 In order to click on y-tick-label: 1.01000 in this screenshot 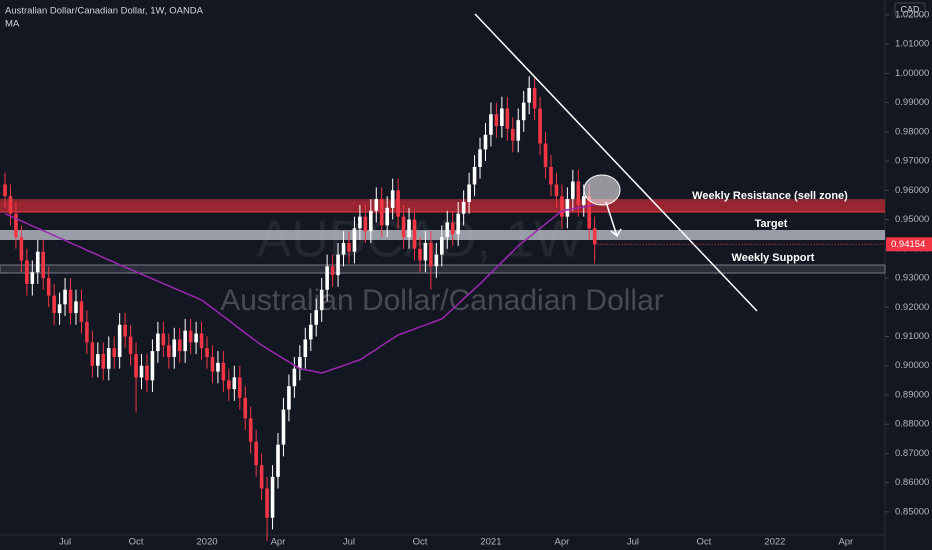, I will do `click(912, 44)`.